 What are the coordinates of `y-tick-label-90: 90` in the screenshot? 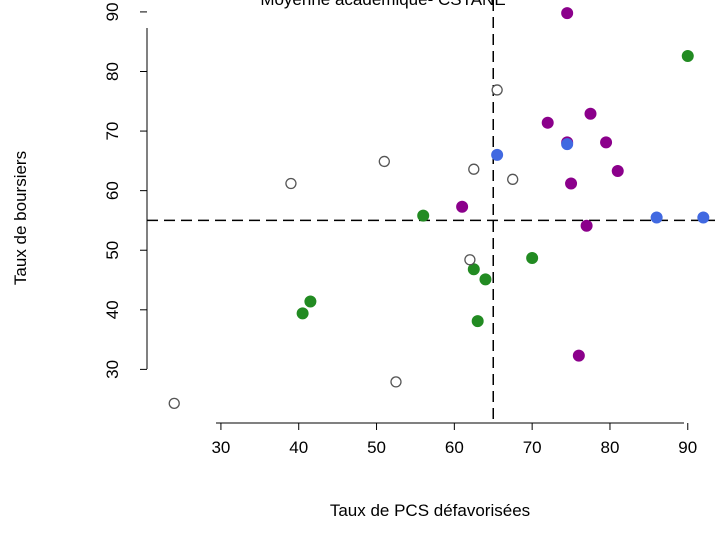 It's located at (112, 11).